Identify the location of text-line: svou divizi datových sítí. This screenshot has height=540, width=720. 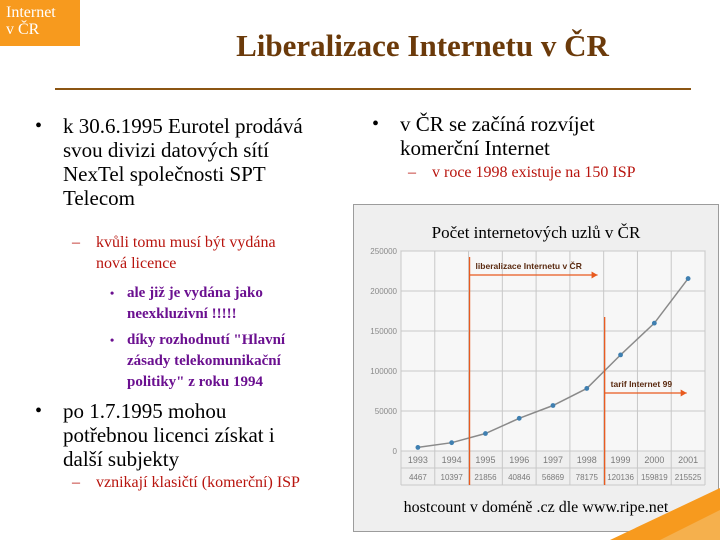
(166, 150).